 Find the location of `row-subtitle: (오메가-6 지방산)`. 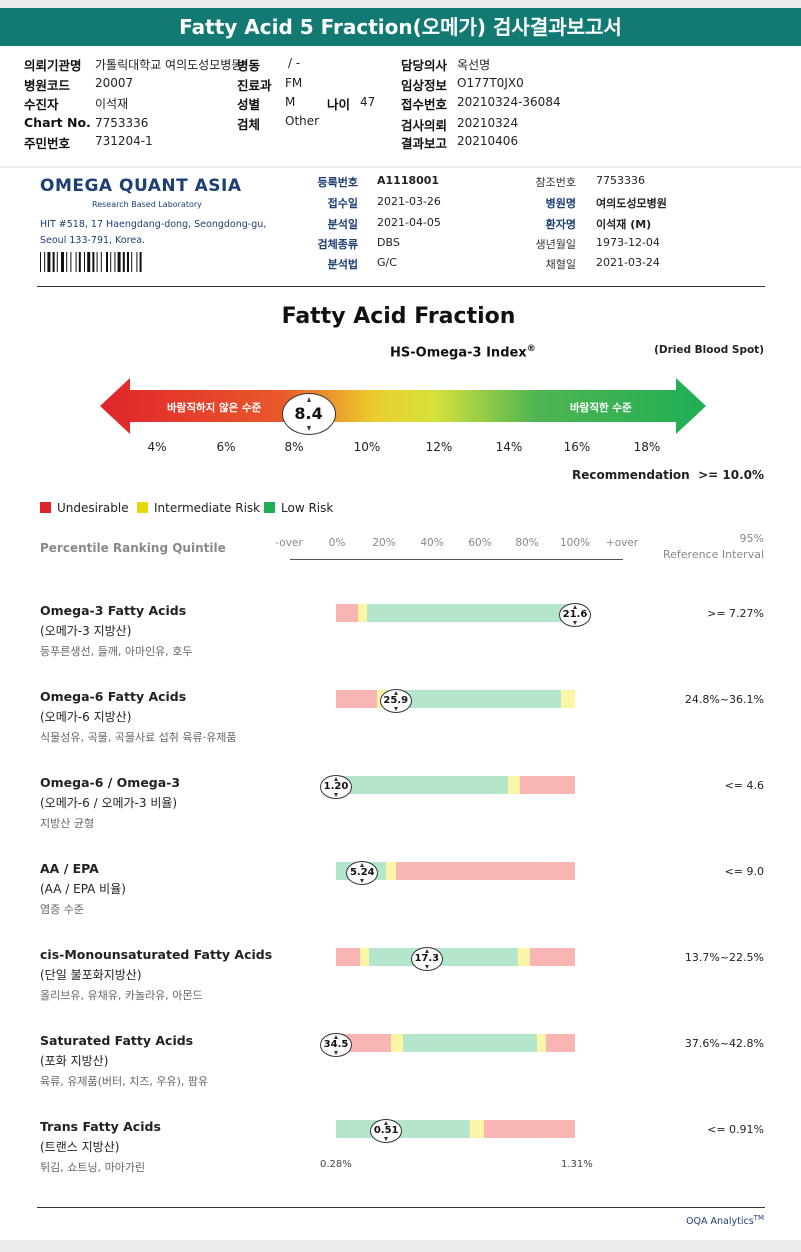

row-subtitle: (오메가-6 지방산) is located at coordinates (86, 717).